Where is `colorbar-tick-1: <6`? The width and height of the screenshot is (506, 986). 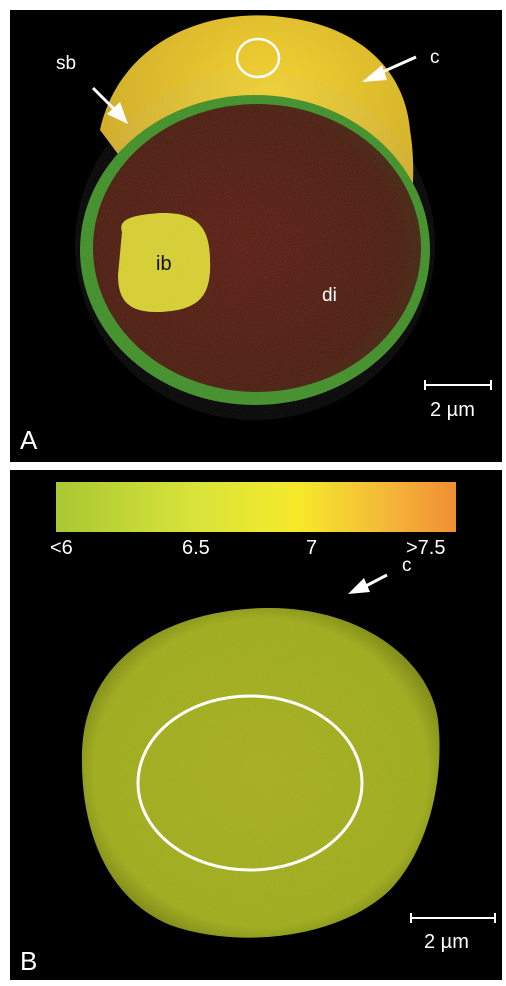
colorbar-tick-1: <6 is located at coordinates (61, 548).